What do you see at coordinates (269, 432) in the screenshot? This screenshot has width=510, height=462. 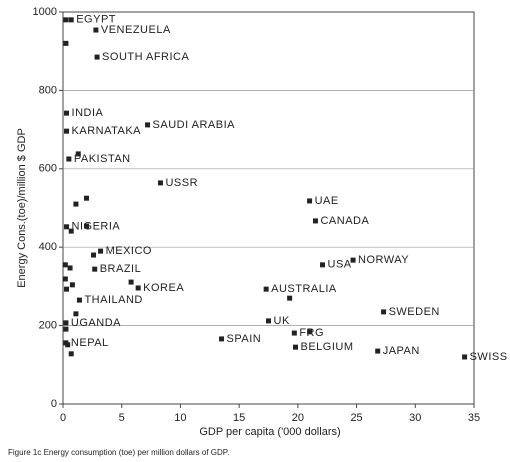 I see `x-axis-label: GDP per capita ('000 dollars)` at bounding box center [269, 432].